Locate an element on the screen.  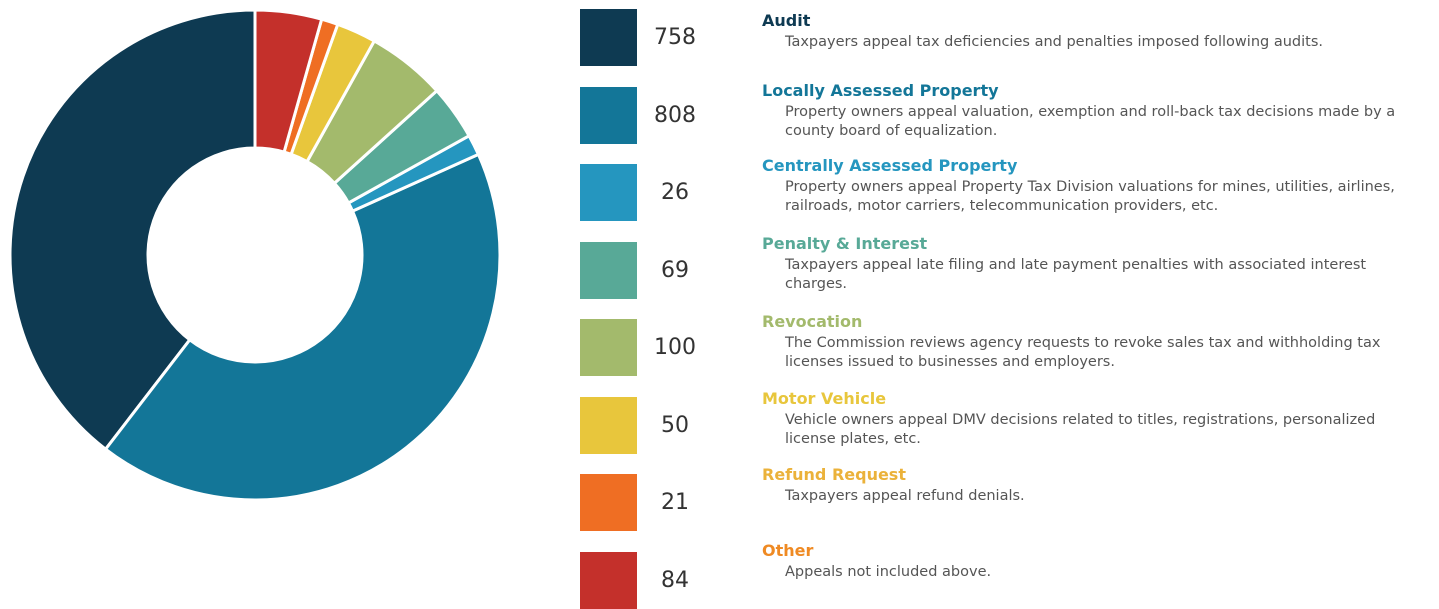
category-label: Motor Vehicle is located at coordinates (824, 398).